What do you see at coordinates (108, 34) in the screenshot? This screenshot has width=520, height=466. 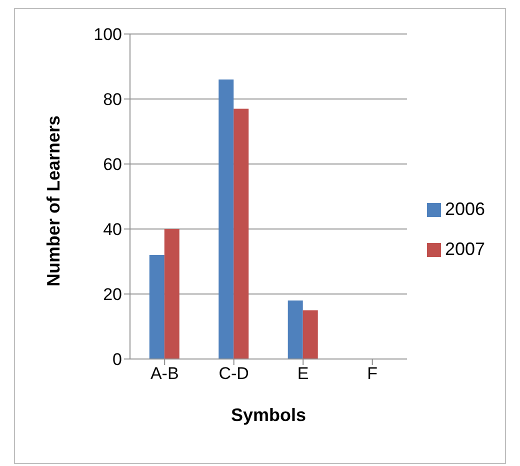 I see `y-tick-label: 100` at bounding box center [108, 34].